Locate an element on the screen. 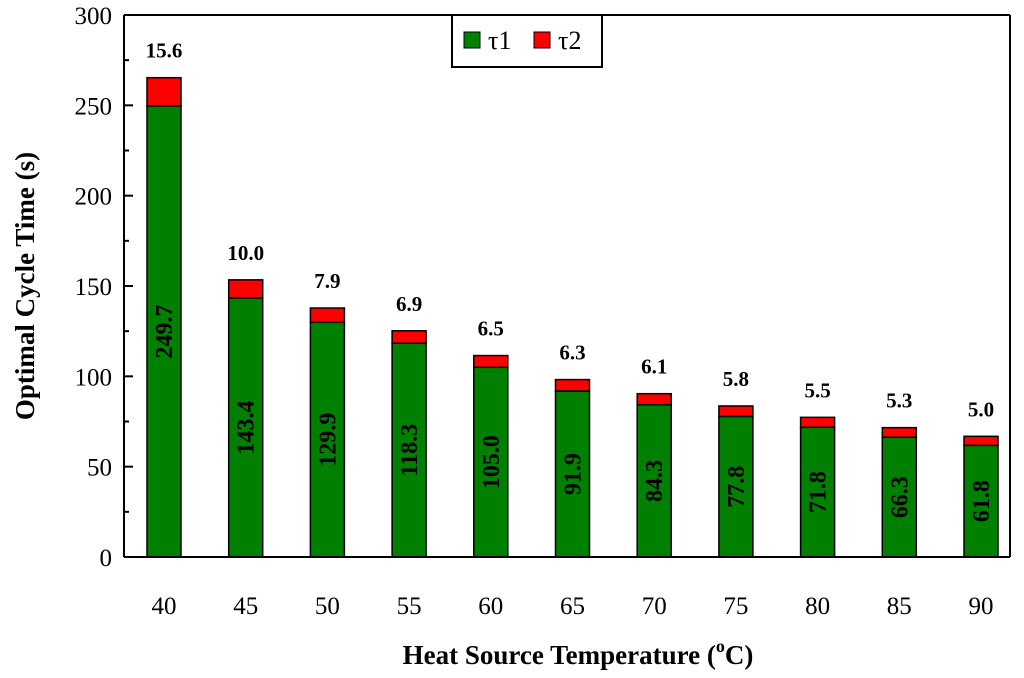 The height and width of the screenshot is (678, 1024). value-label-tau1-45: 143.4 is located at coordinates (247, 427).